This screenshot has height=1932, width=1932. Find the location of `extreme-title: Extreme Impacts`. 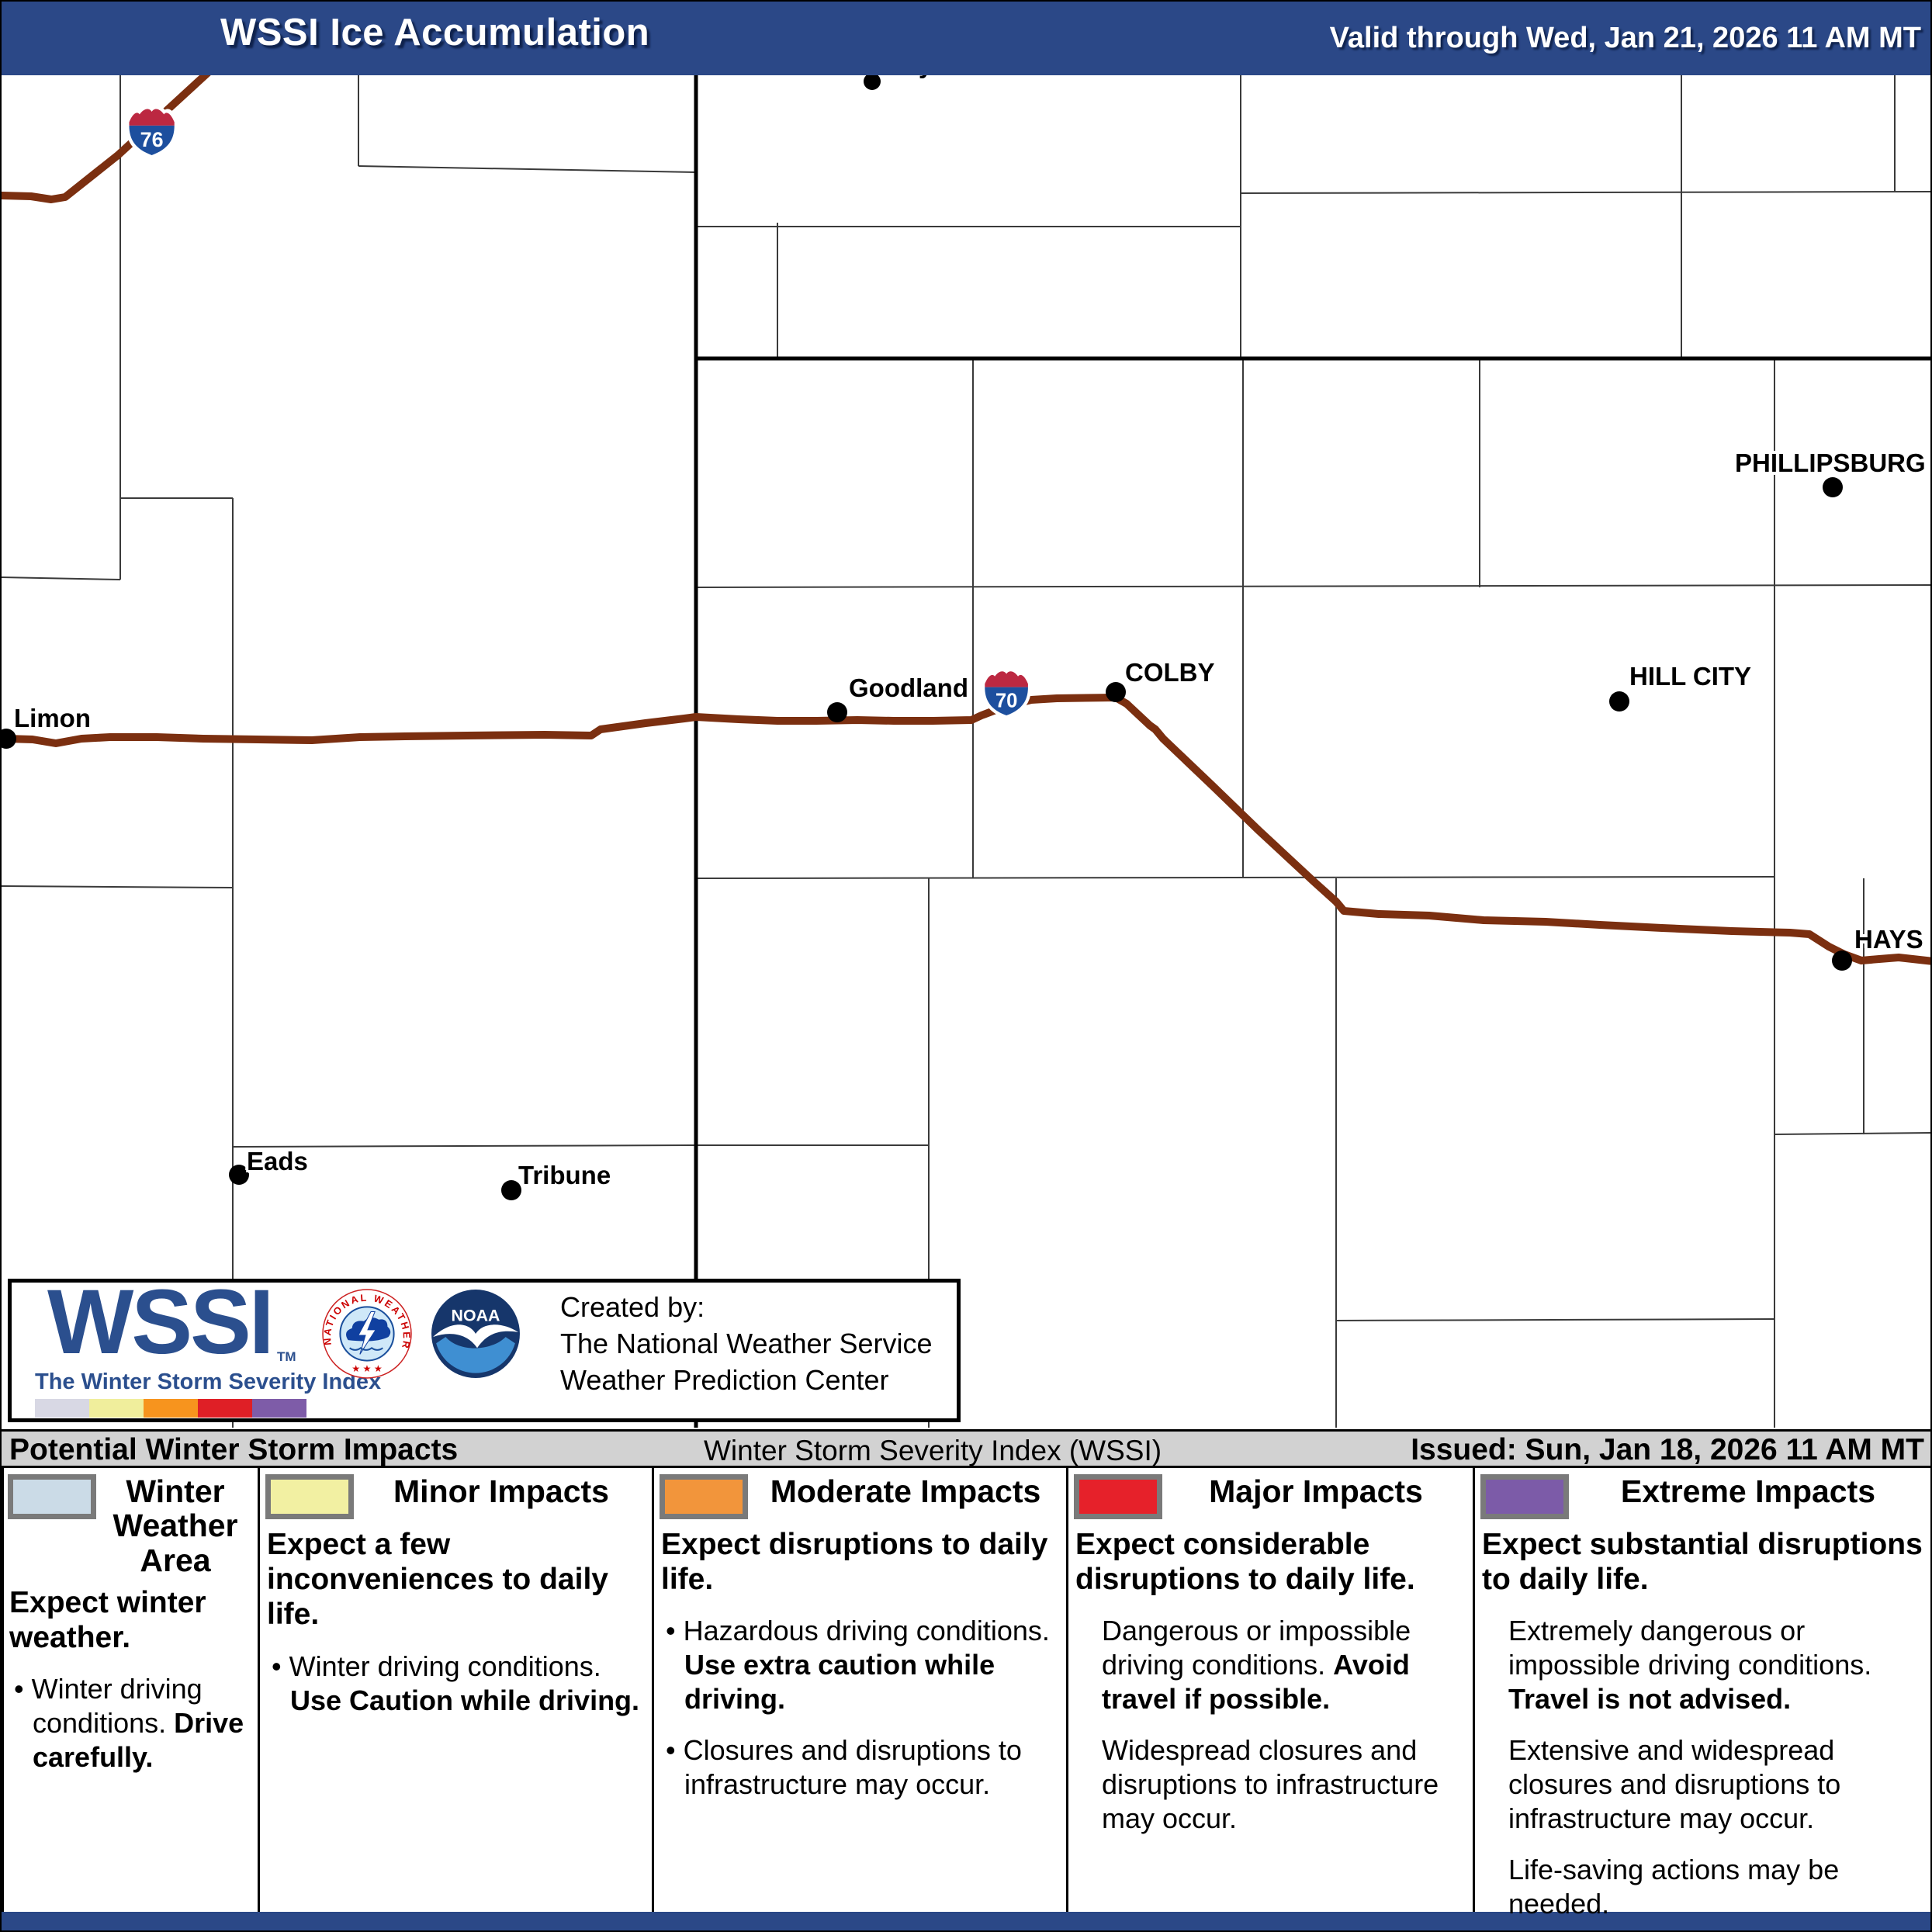

extreme-title: Extreme Impacts is located at coordinates (1748, 1491).